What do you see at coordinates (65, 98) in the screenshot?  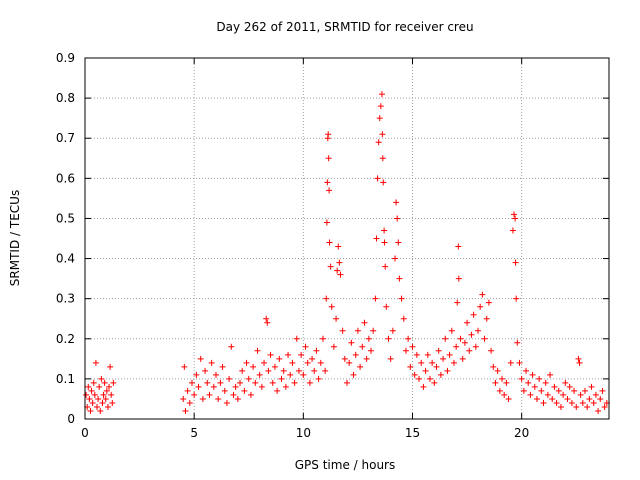 I see `y-tick-label: 0.8` at bounding box center [65, 98].